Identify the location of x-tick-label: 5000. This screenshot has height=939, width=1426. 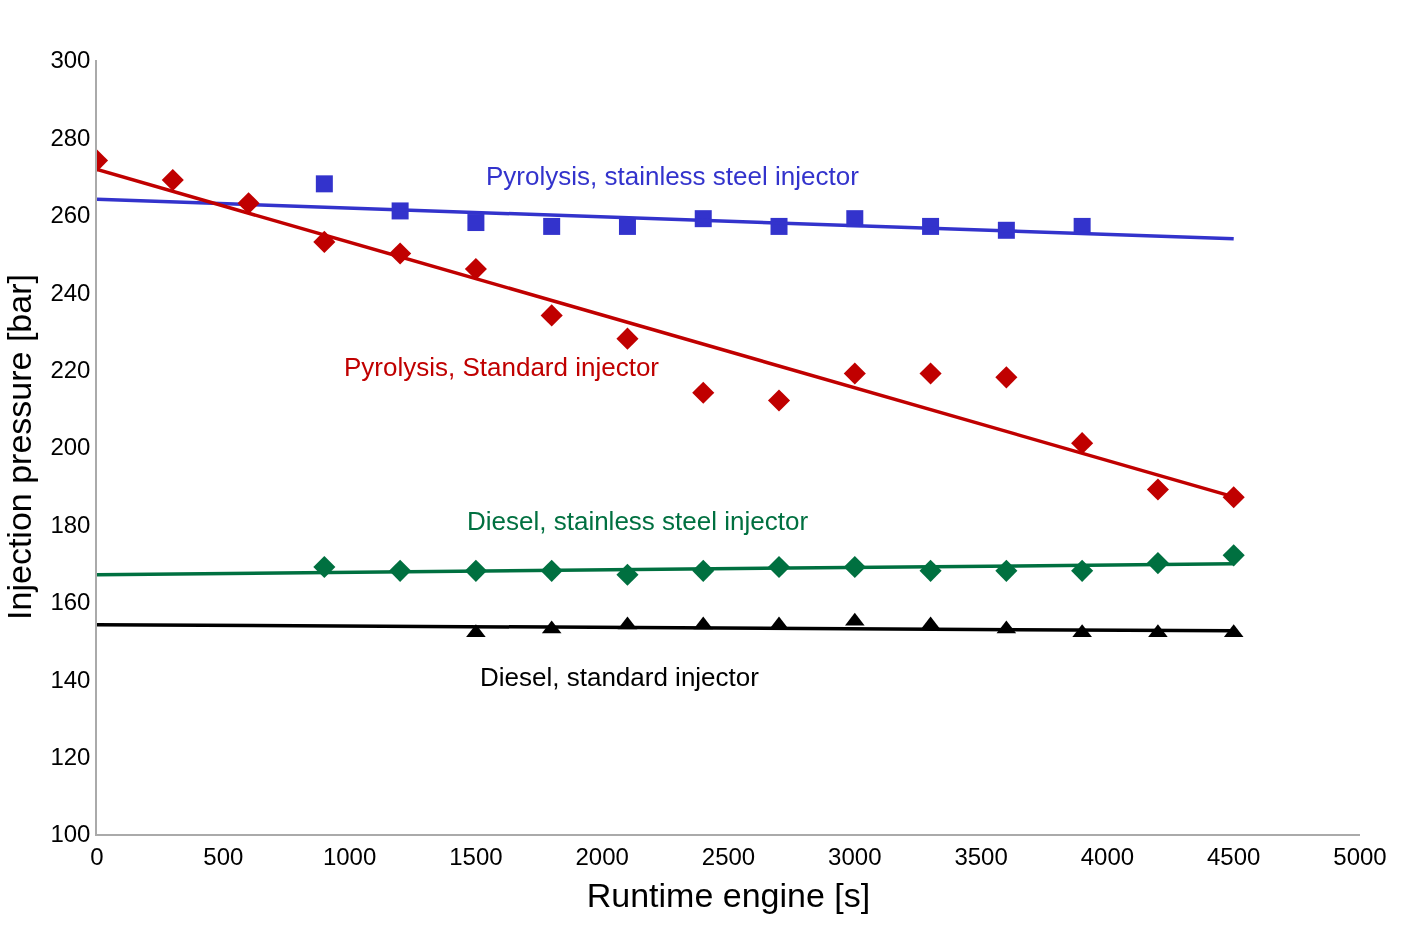
(1360, 856).